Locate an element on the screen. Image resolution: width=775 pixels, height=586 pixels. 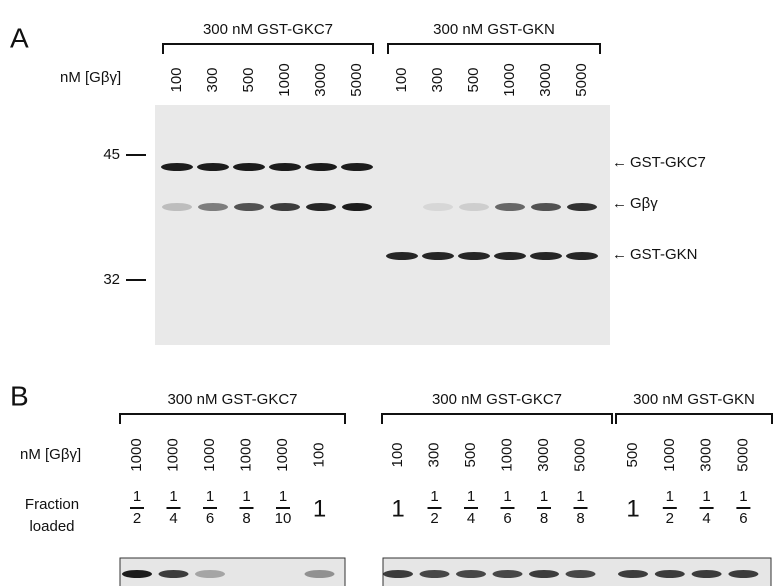
band-label: Gβγ is located at coordinates (644, 203).